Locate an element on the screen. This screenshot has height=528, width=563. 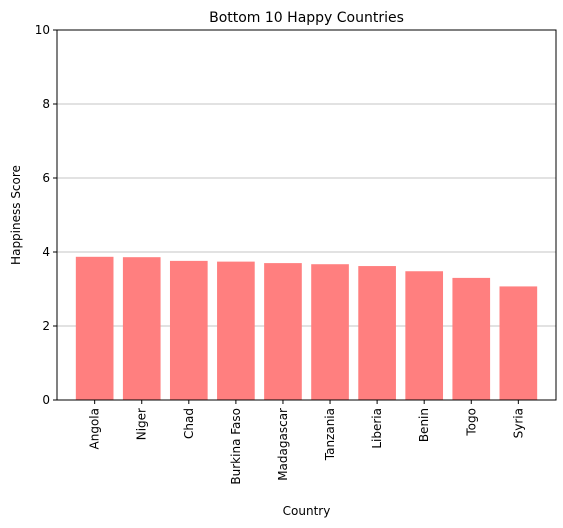
x-tick-label: Liberia is located at coordinates (377, 428).